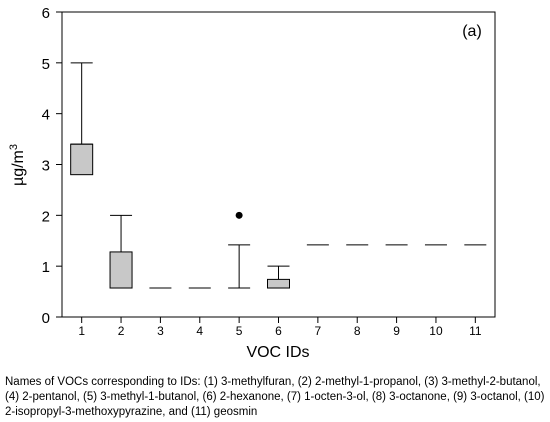 The image size is (550, 422). I want to click on x-tick-label: 11, so click(475, 331).